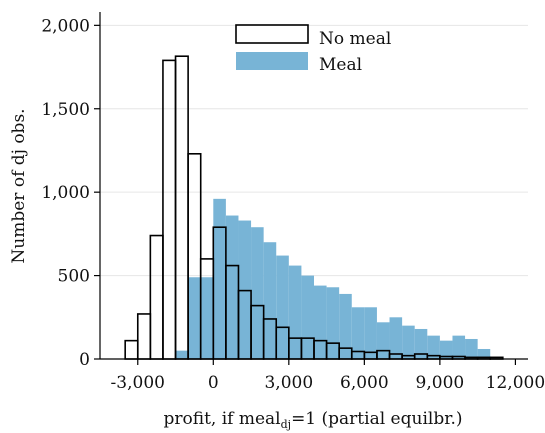  Describe the element at coordinates (65, 110) in the screenshot. I see `y-tick-label-3: 1,500` at that location.